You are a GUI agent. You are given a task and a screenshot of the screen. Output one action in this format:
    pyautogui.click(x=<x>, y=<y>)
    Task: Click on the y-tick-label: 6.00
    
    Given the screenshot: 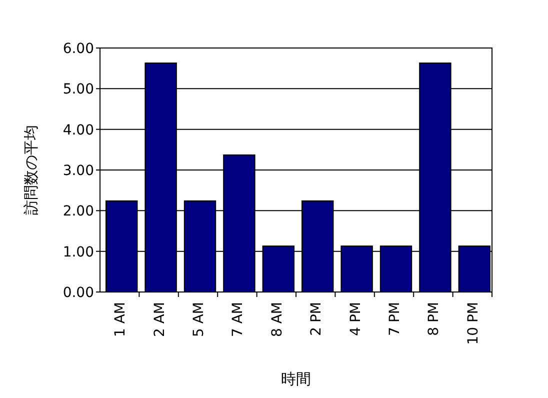 What is the action you would take?
    pyautogui.click(x=78, y=49)
    